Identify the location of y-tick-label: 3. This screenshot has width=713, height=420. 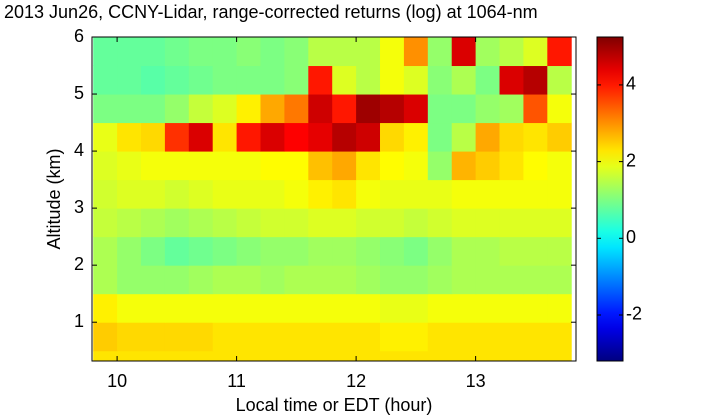
(79, 207).